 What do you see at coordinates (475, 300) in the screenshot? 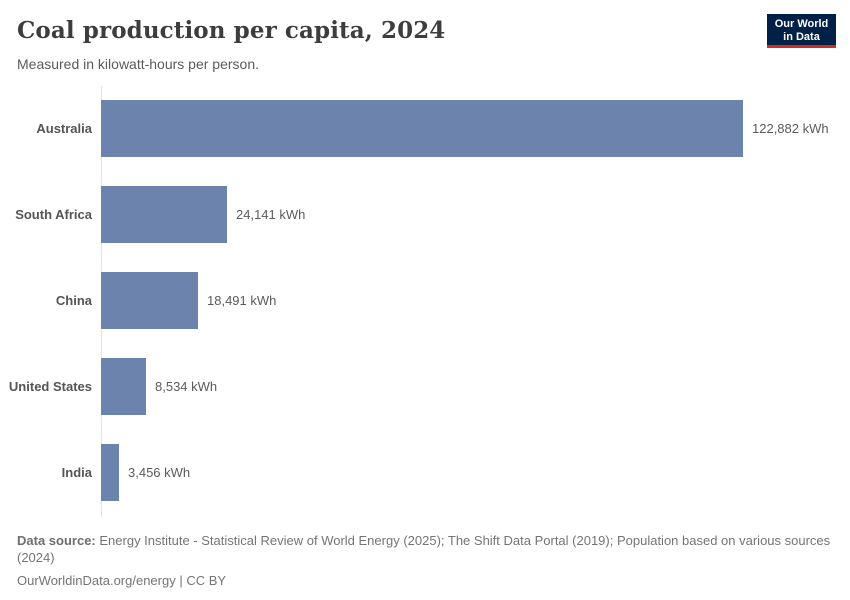
I see `bar-track: 18,491 kWh` at bounding box center [475, 300].